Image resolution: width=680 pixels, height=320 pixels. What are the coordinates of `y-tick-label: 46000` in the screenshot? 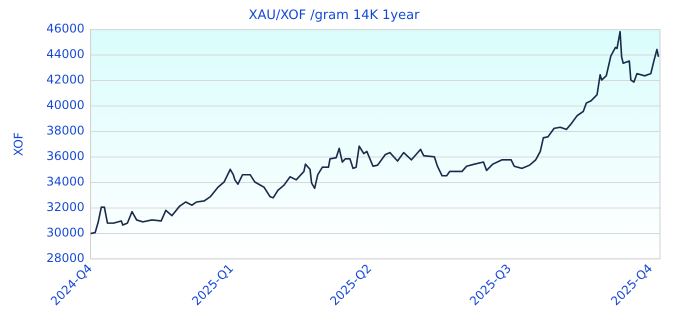 It's located at (65, 29).